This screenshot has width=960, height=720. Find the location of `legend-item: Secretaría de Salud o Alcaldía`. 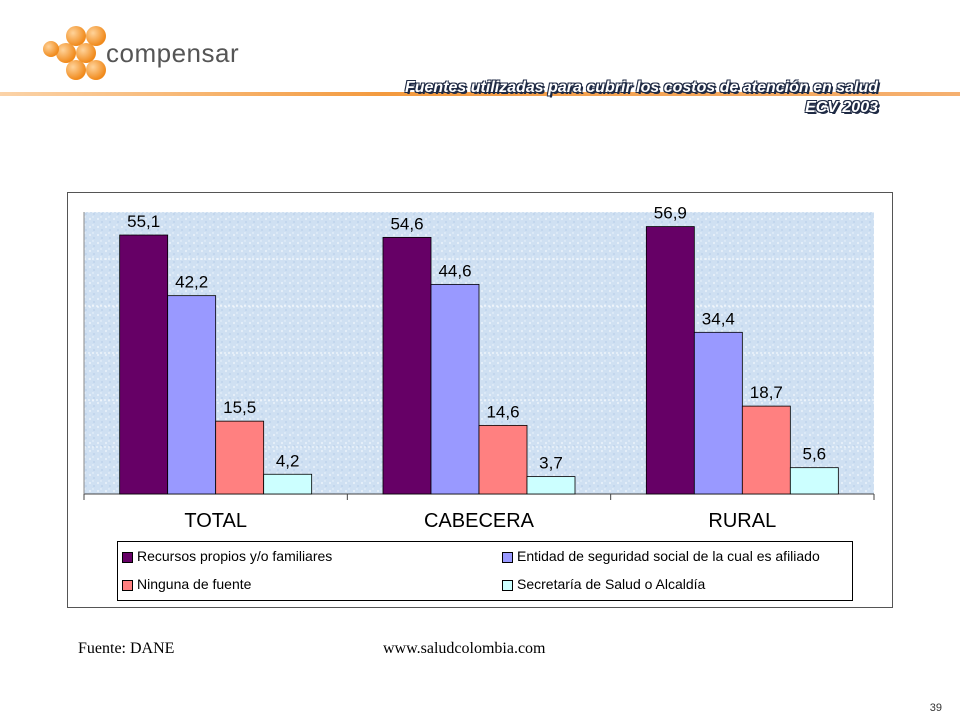

legend-item: Secretaría de Salud o Alcaldía is located at coordinates (603, 584).